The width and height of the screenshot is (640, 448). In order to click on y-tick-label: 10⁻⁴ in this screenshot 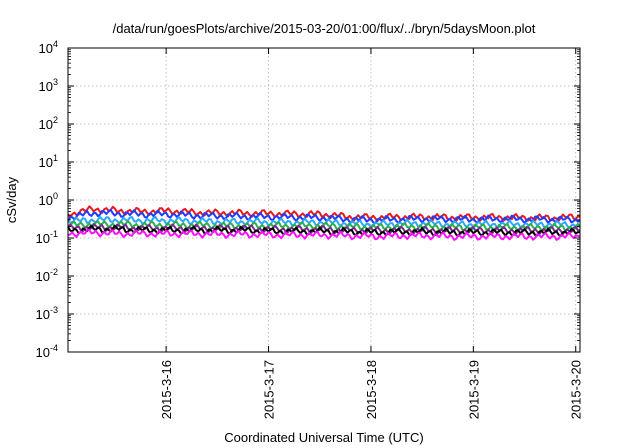, I will do `click(47, 351)`.